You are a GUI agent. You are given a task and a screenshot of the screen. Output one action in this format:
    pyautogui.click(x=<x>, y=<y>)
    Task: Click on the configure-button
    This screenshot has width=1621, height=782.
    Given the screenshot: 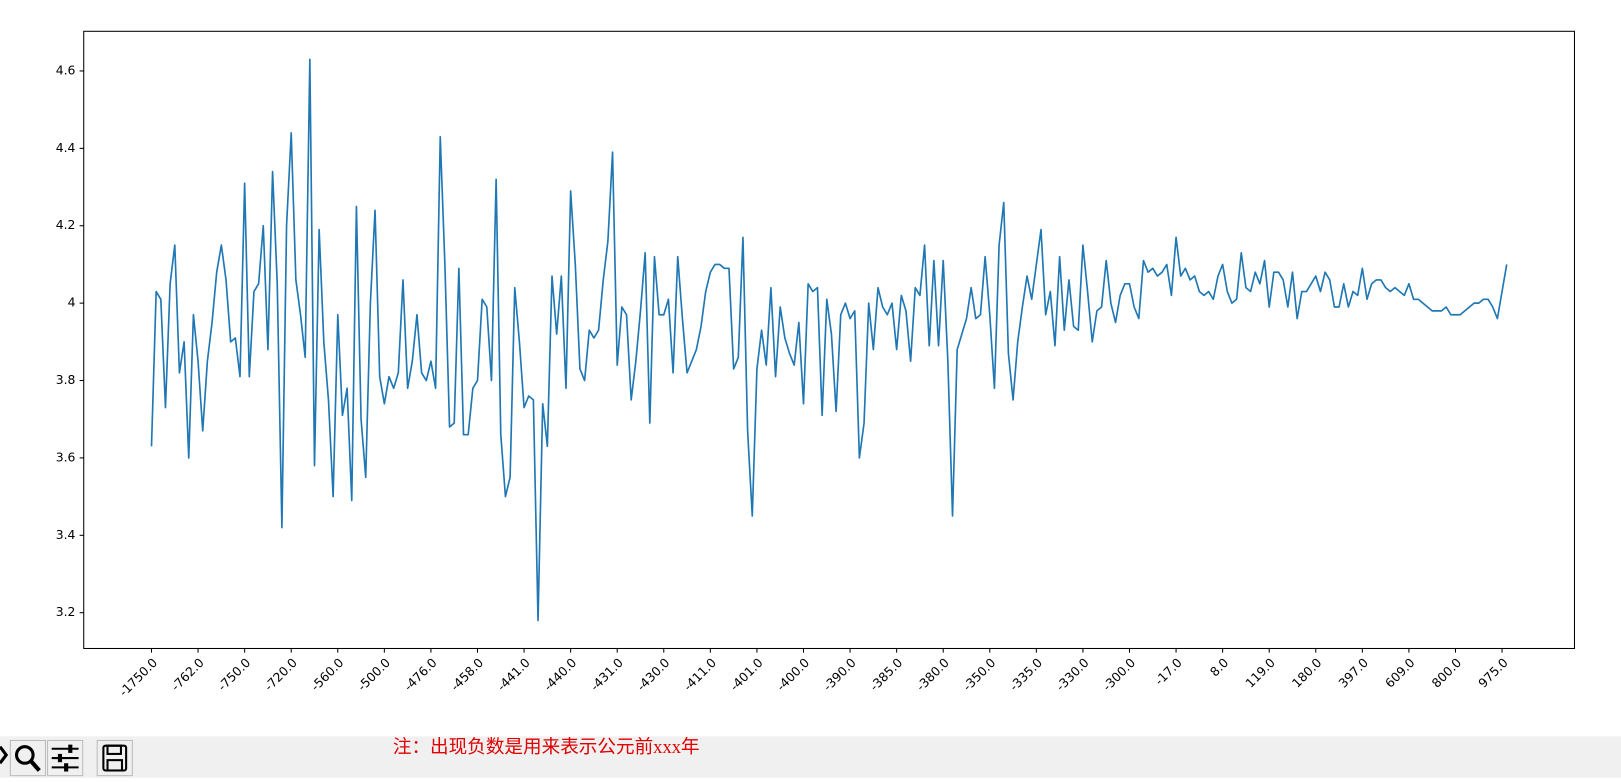 What is the action you would take?
    pyautogui.click(x=65, y=758)
    